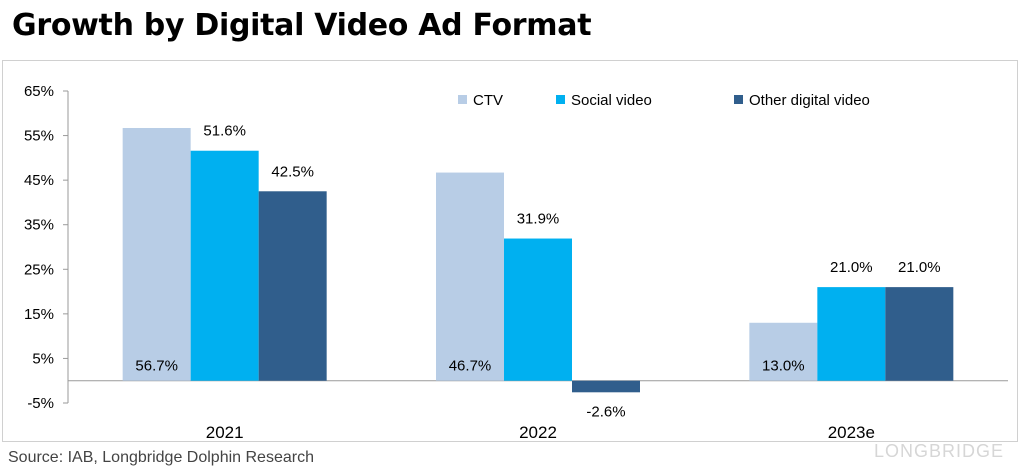 This screenshot has height=474, width=1024. Describe the element at coordinates (938, 451) in the screenshot. I see `watermark-logo: LONGBRIDGE` at that location.